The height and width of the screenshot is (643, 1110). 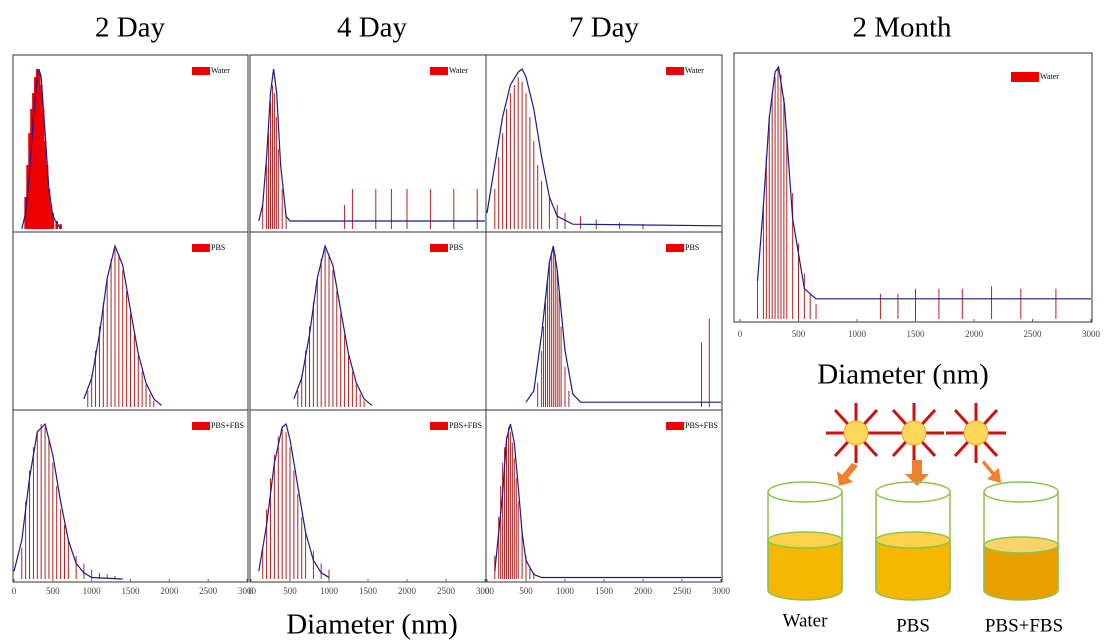 I want to click on x-axis-label: Diameter (nm), so click(x=903, y=375).